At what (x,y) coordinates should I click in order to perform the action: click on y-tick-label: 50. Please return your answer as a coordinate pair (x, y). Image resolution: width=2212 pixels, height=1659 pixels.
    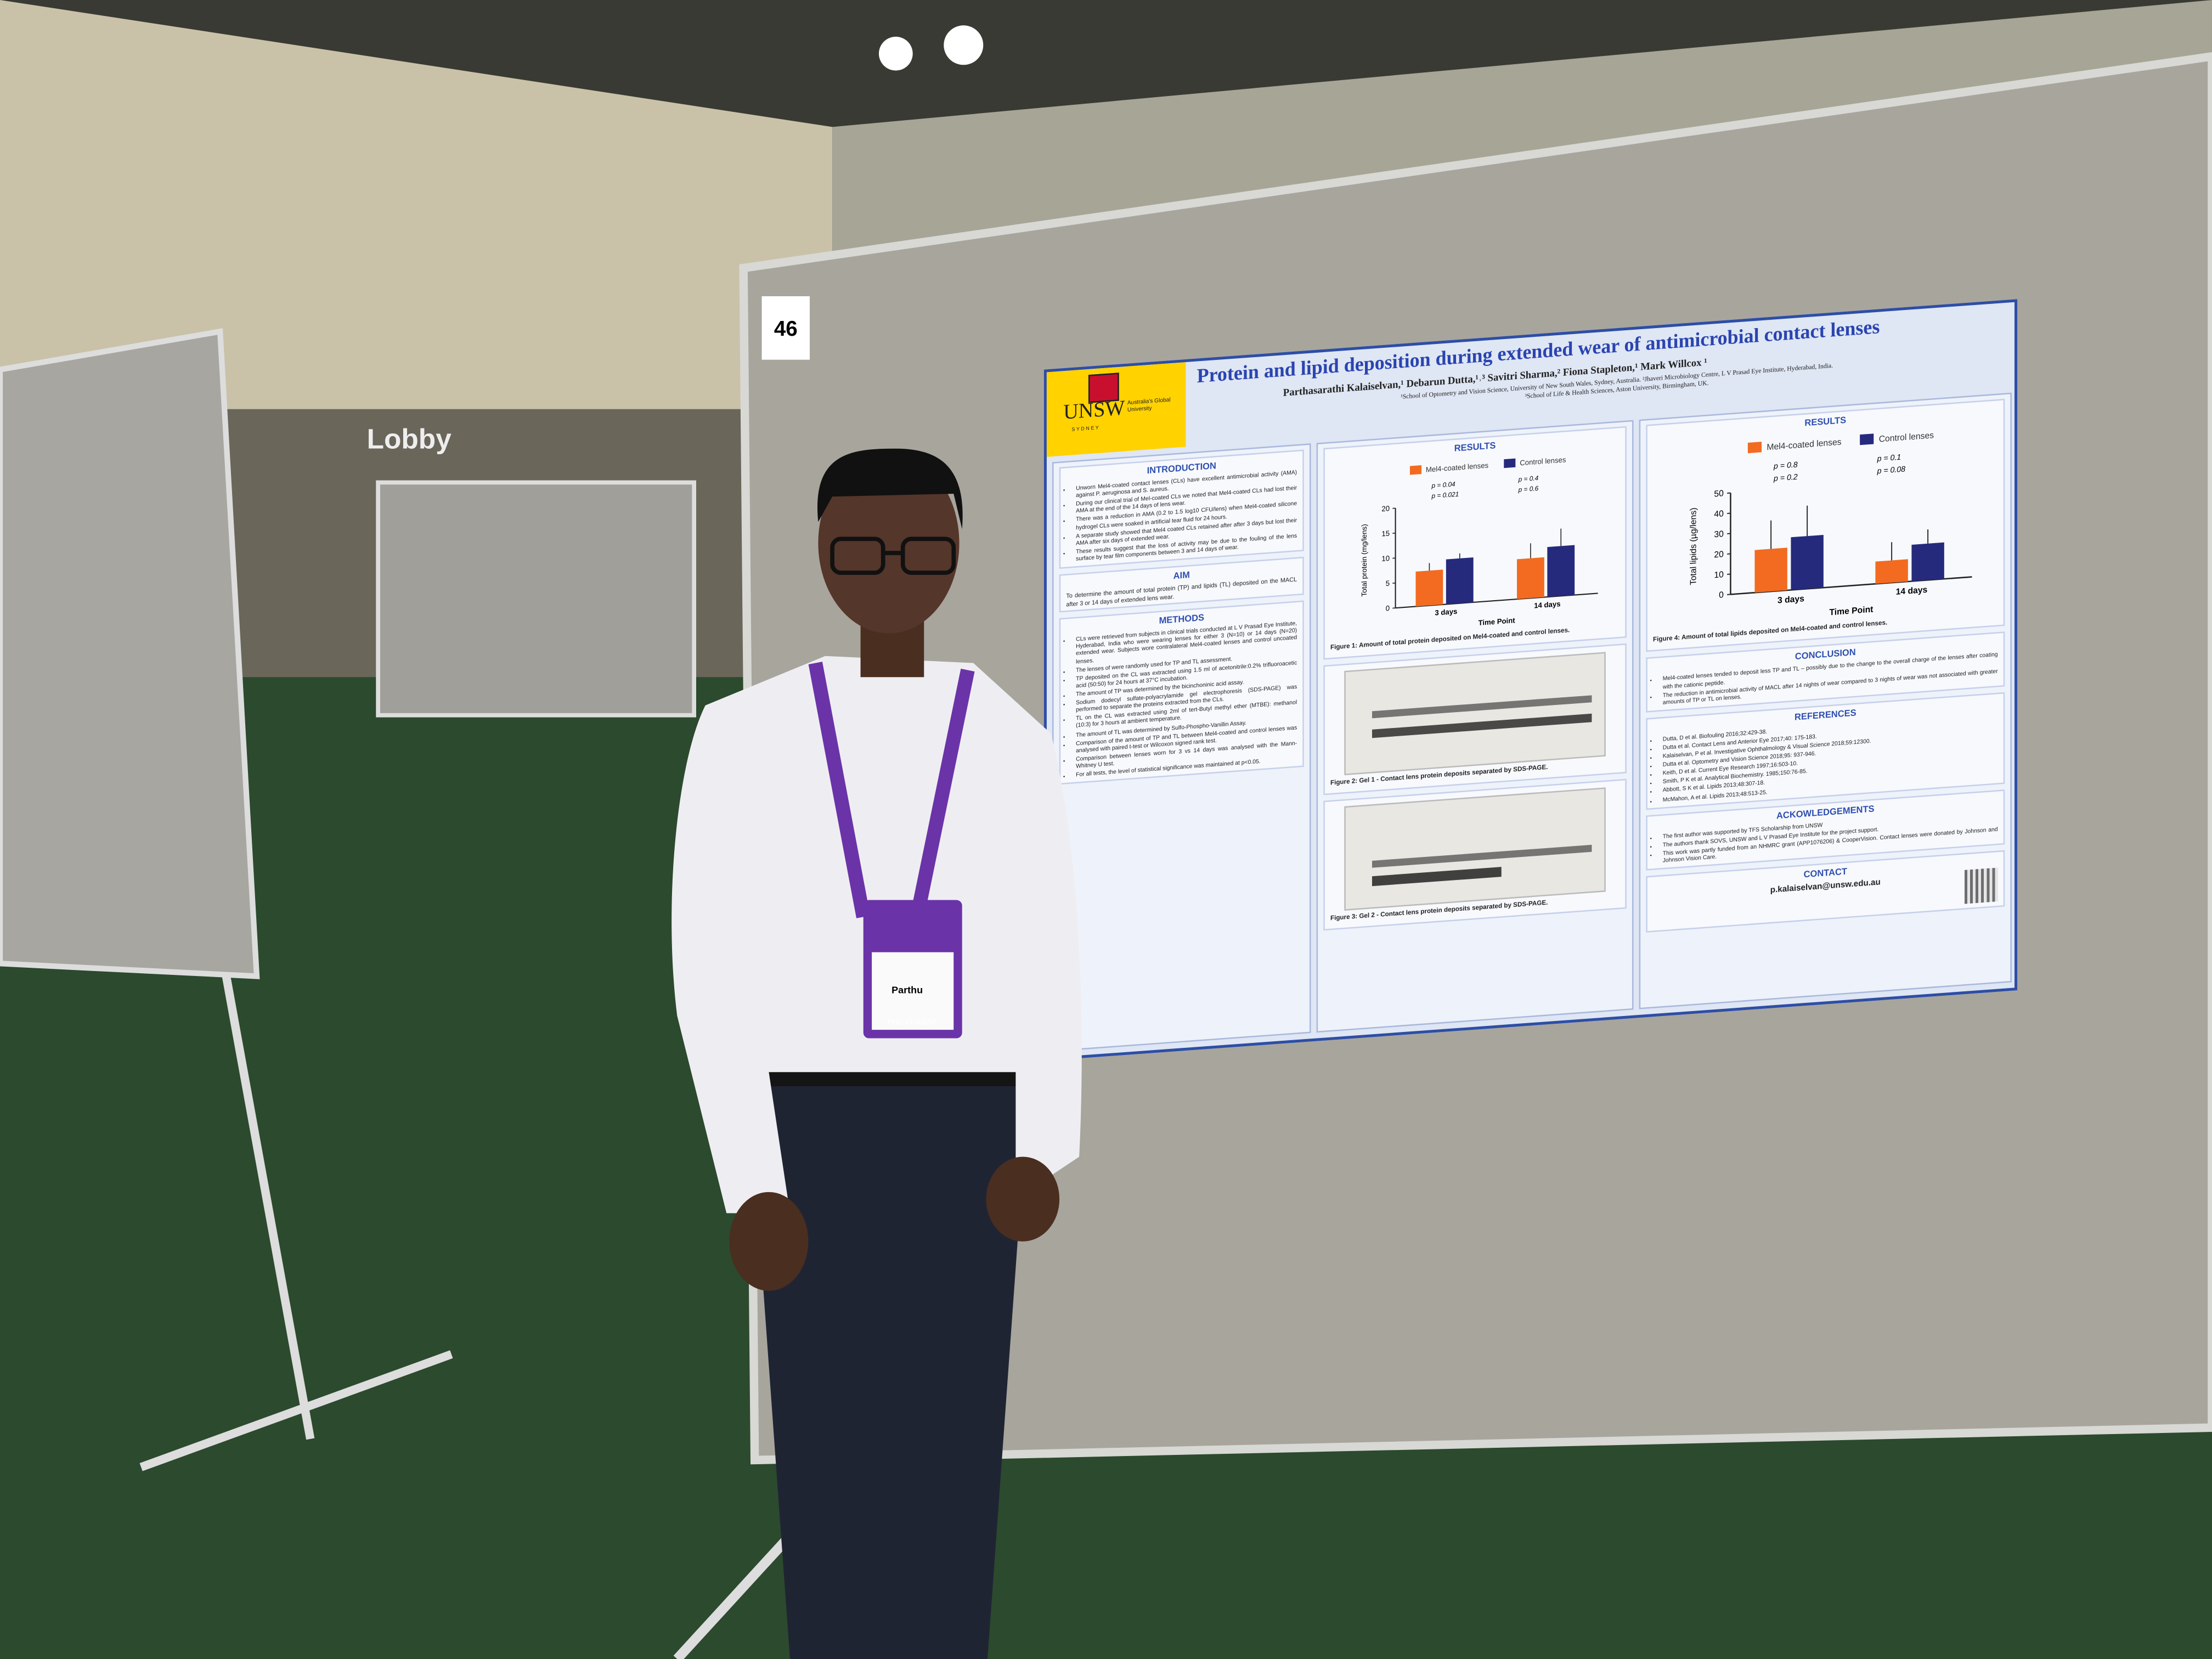
    Looking at the image, I should click on (1719, 494).